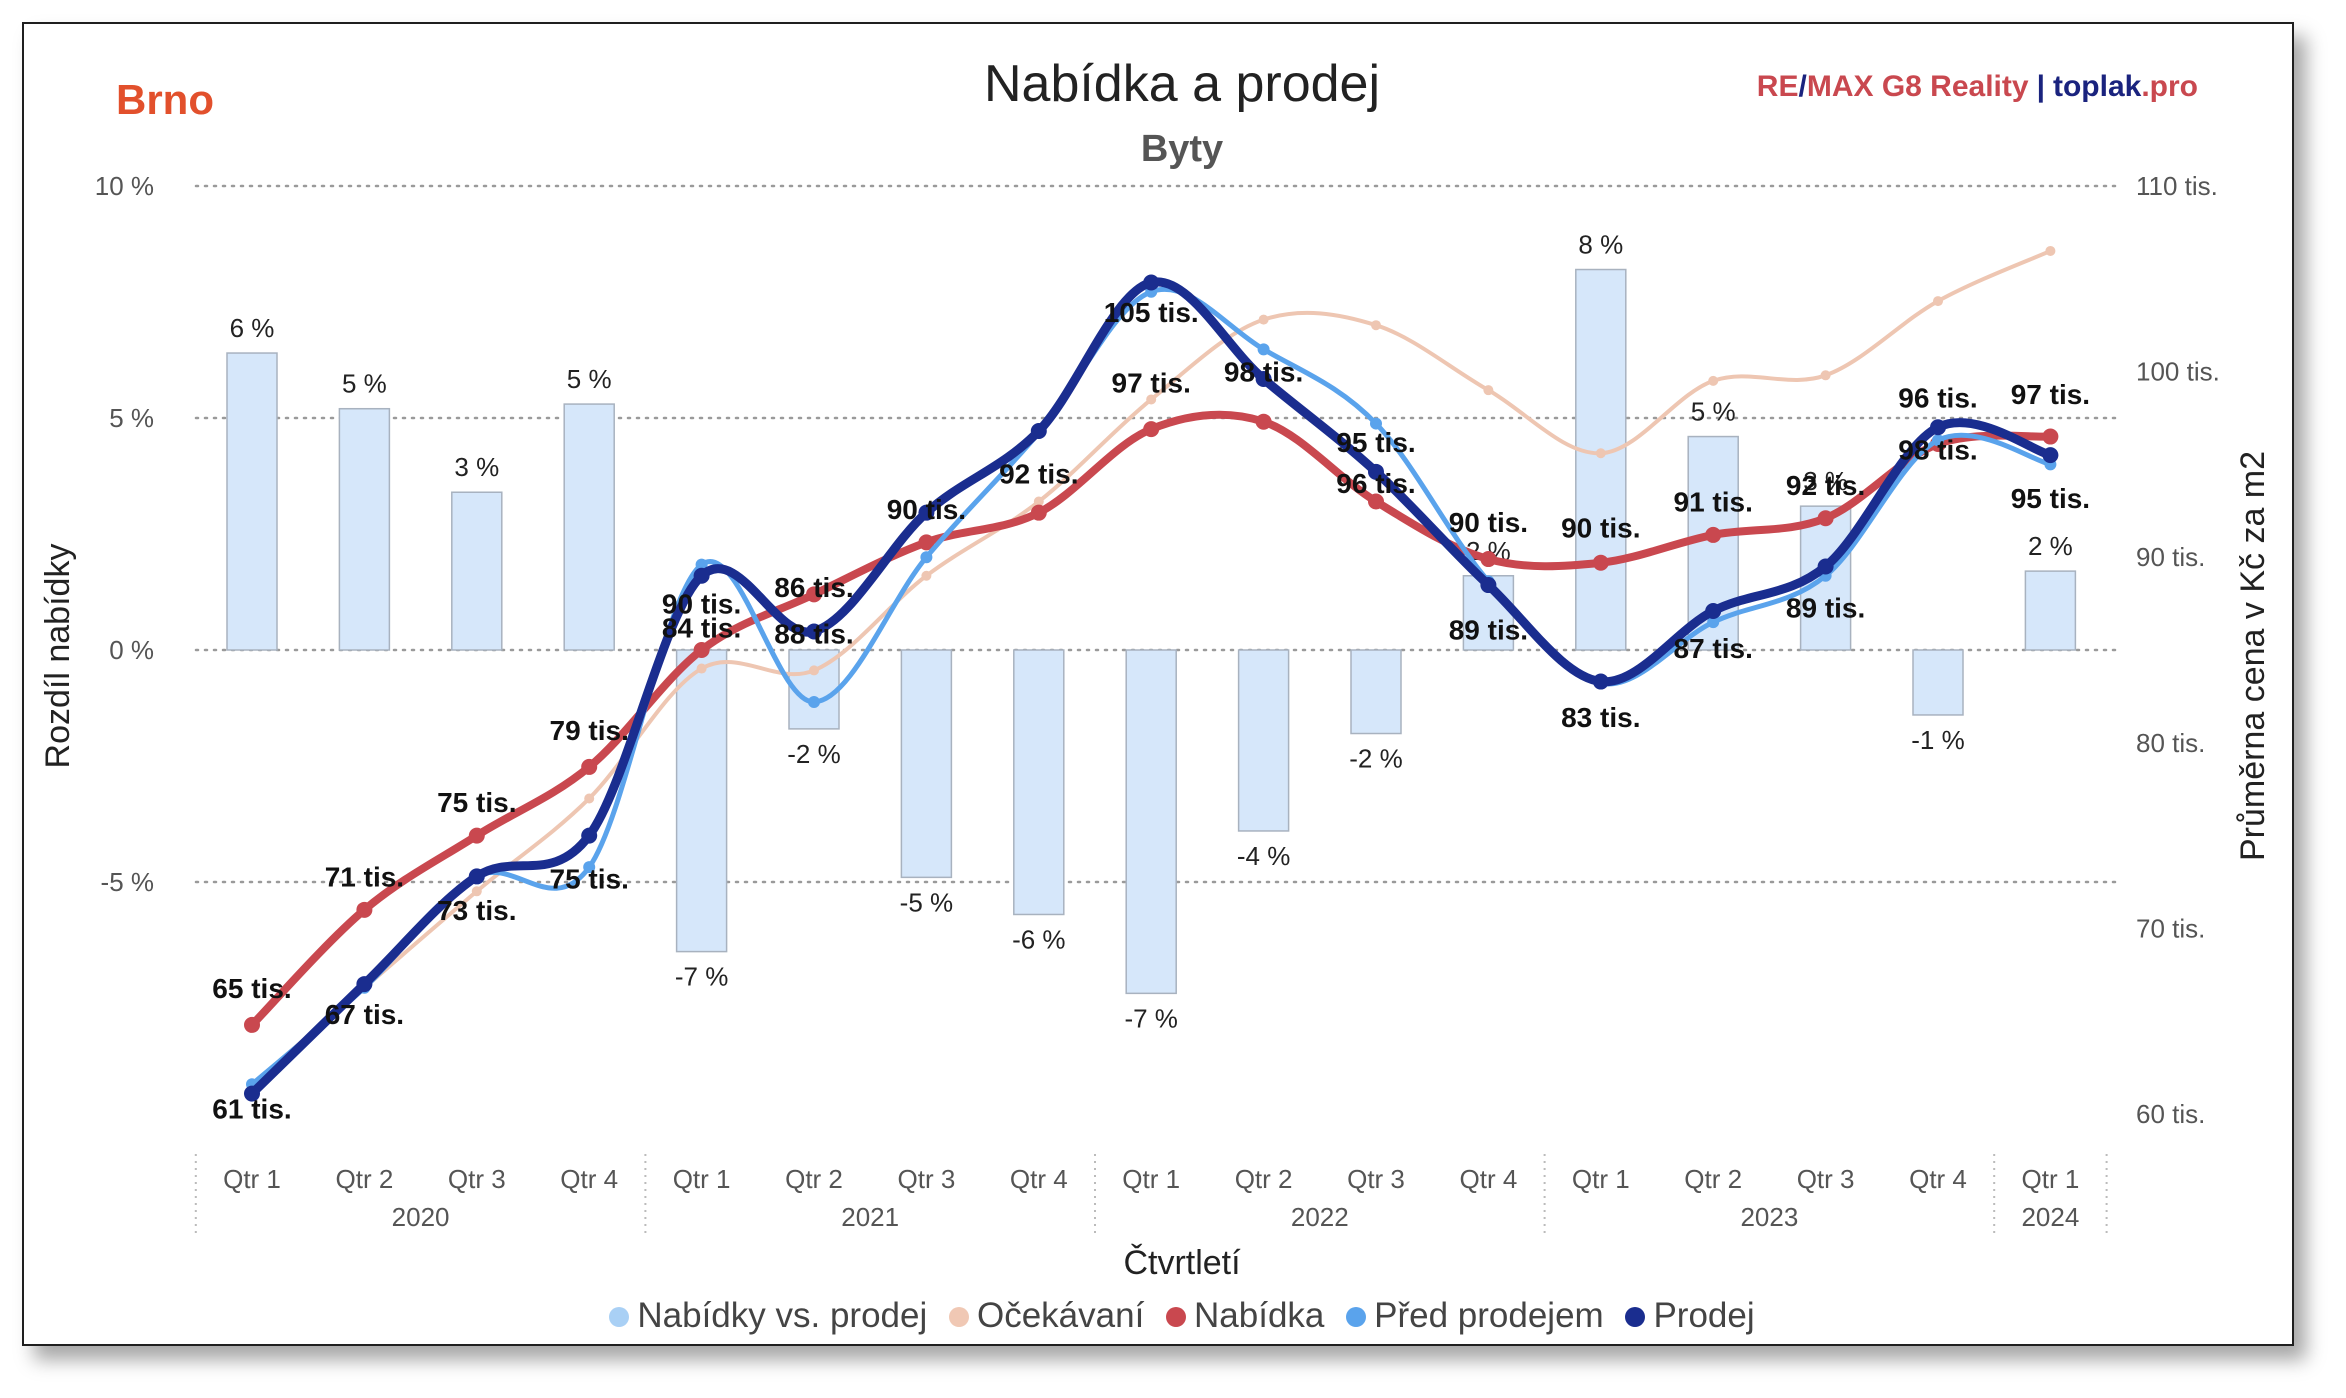 This screenshot has width=2346, height=1398. Describe the element at coordinates (1802, 86) in the screenshot. I see `brand-slash: /` at that location.